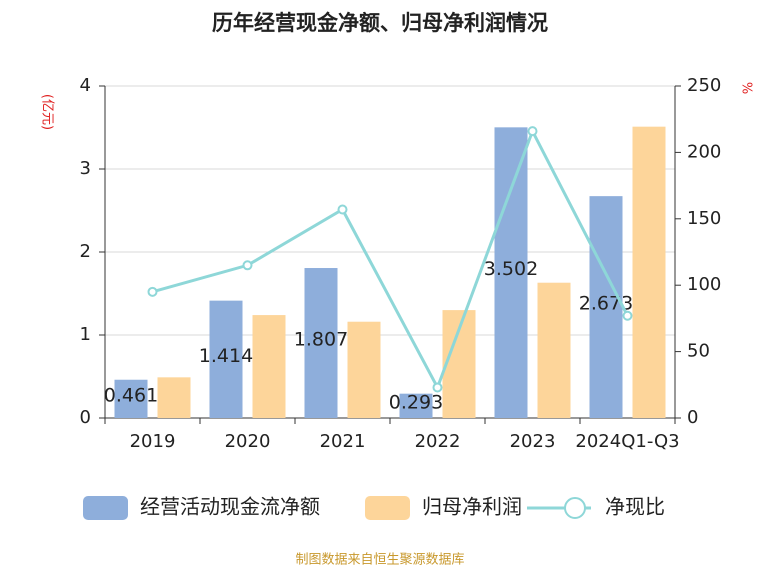 Image resolution: width=760 pixels, height=570 pixels. I want to click on data-label: 1.807, so click(321, 340).